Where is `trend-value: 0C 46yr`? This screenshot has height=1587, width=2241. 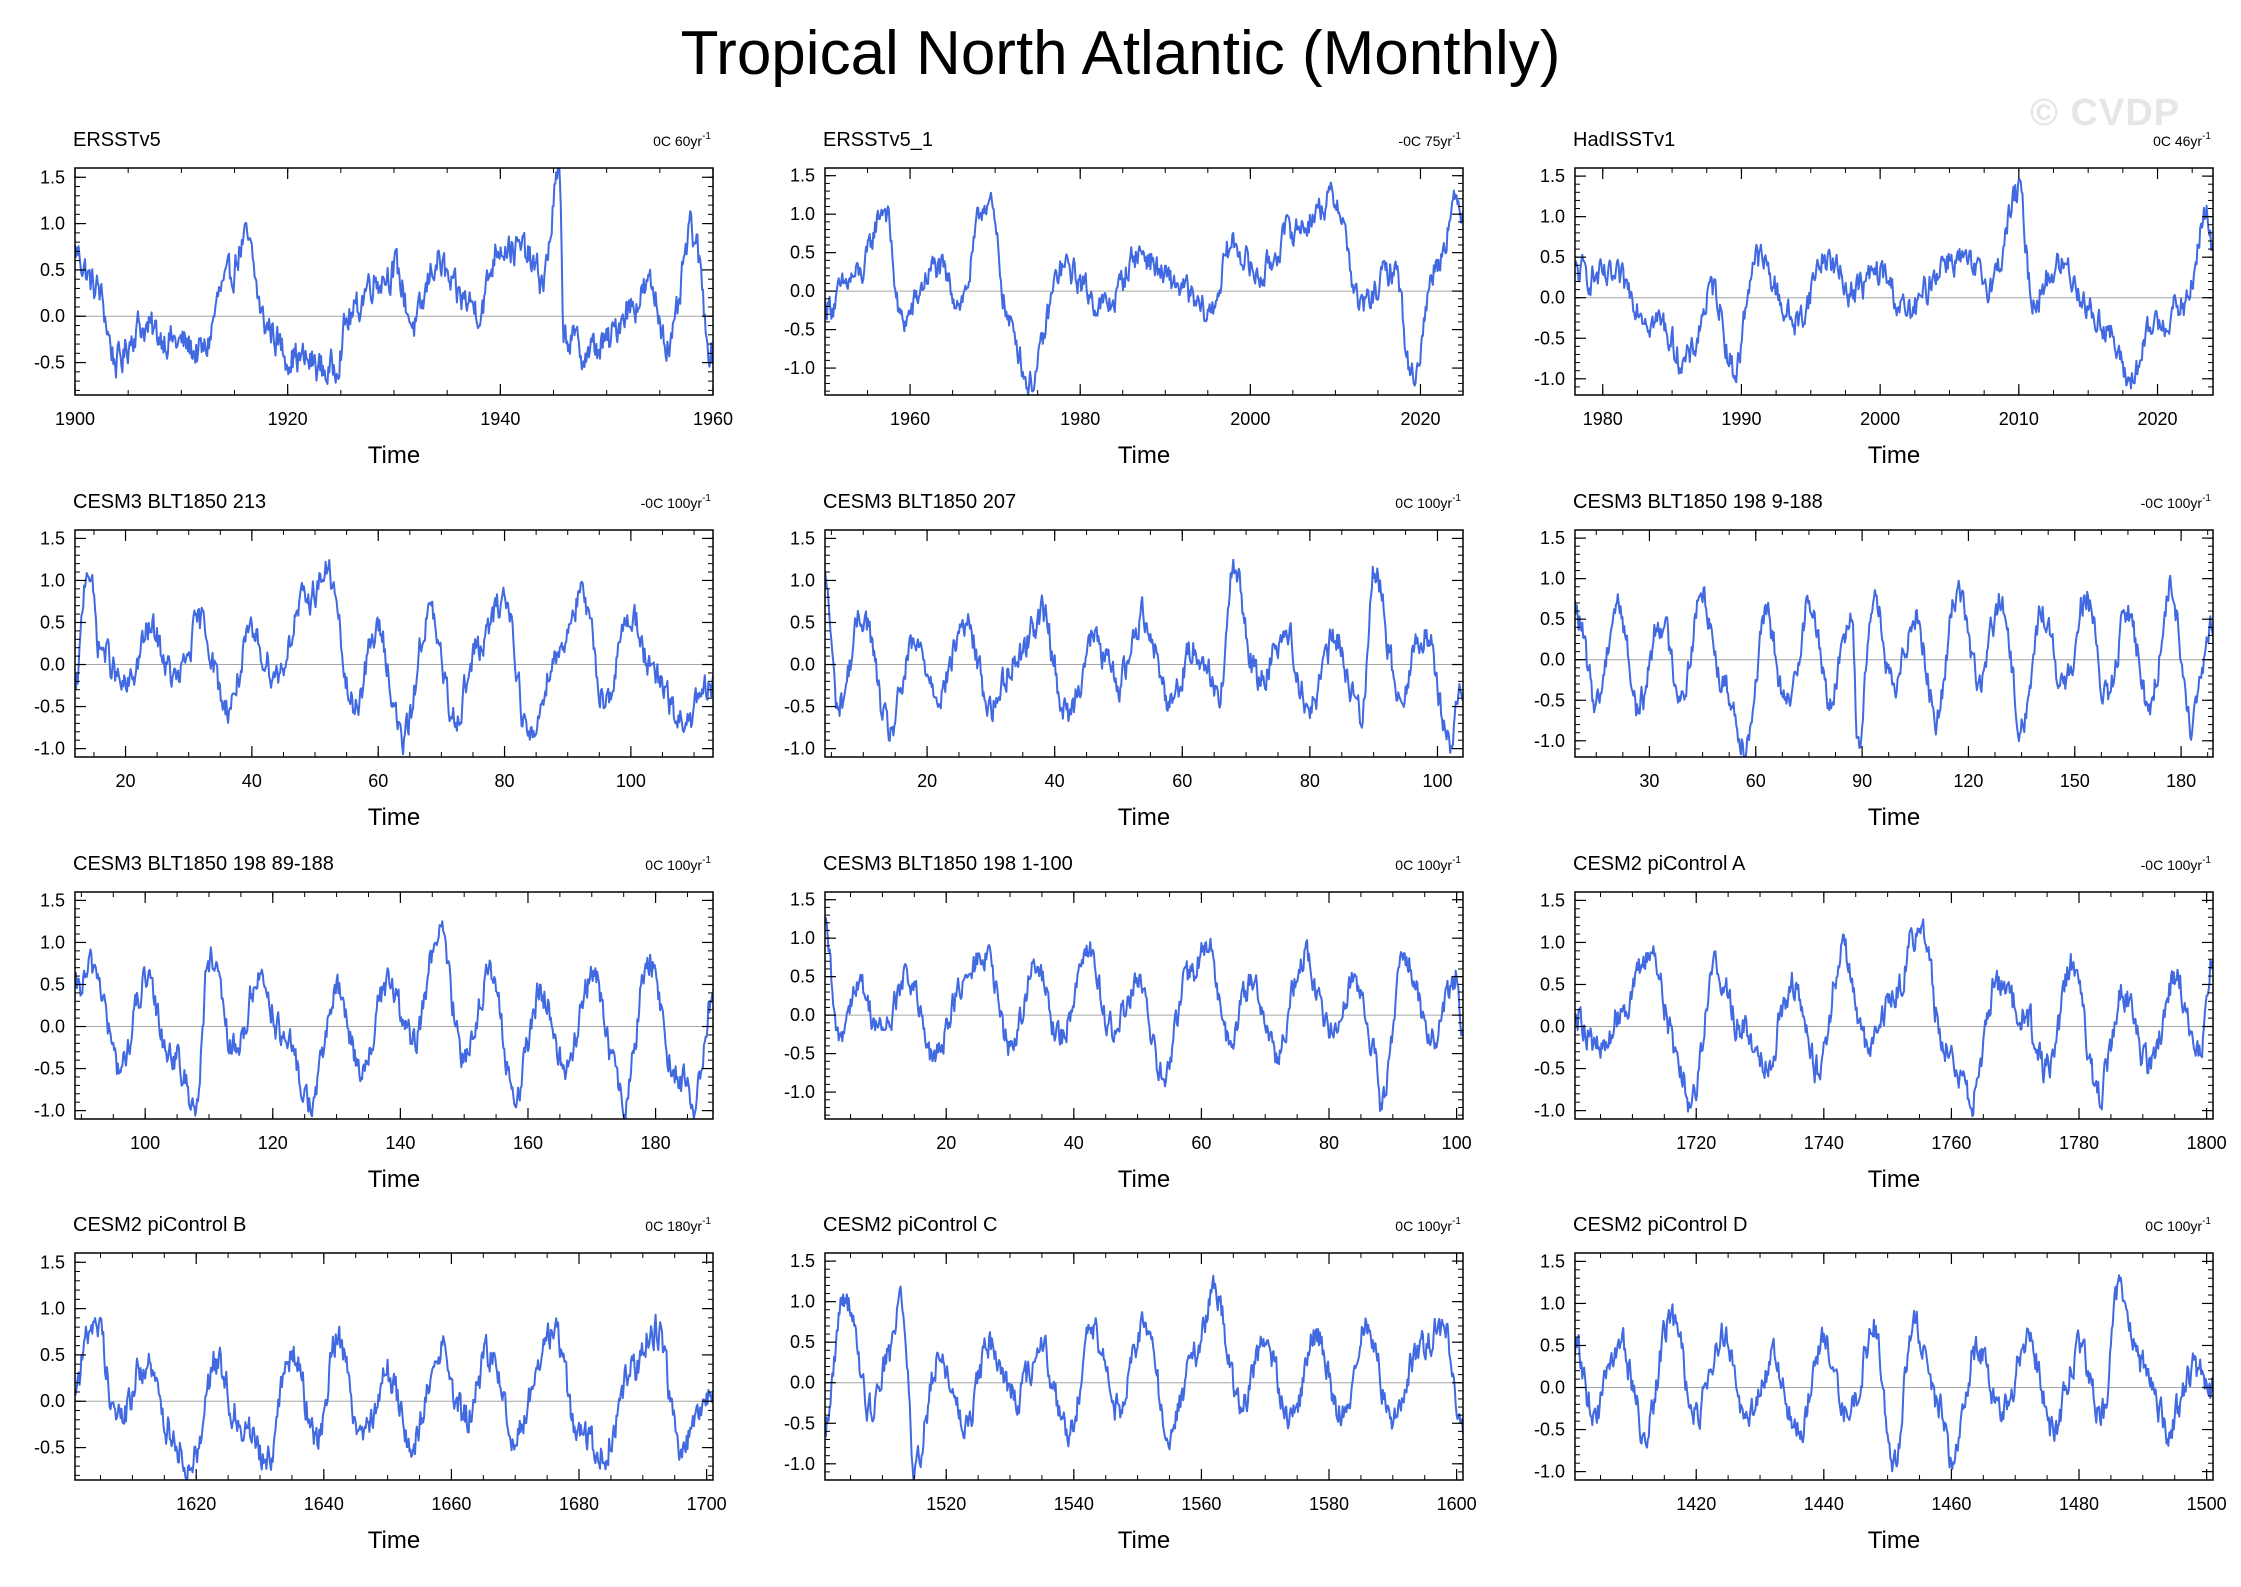 trend-value: 0C 46yr is located at coordinates (2177, 141).